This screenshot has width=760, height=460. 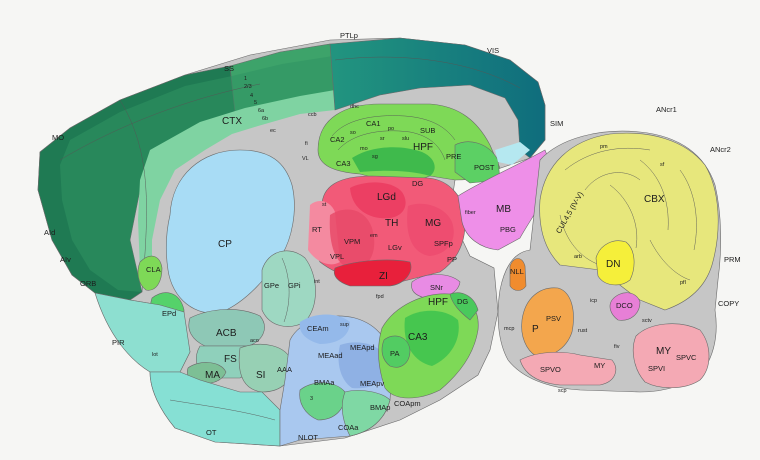 What do you see at coordinates (535, 329) in the screenshot?
I see `label-p: P` at bounding box center [535, 329].